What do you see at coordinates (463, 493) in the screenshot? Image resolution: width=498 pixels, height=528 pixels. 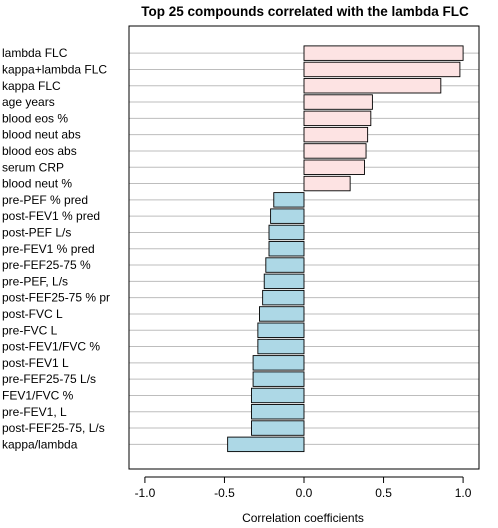 I see `x-tick-label: 1.0` at bounding box center [463, 493].